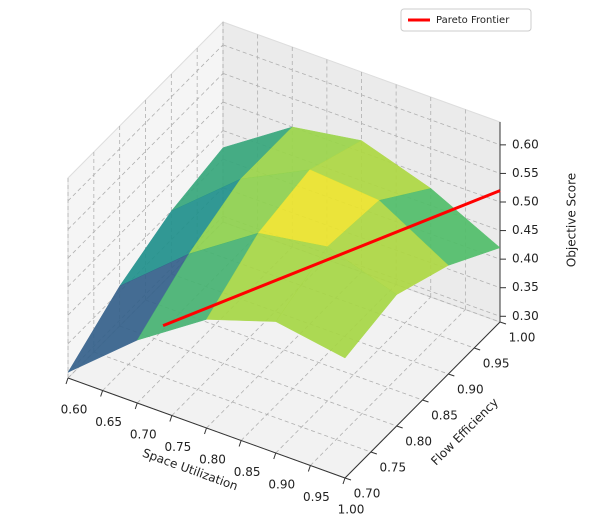 This screenshot has width=606, height=520. Describe the element at coordinates (464, 431) in the screenshot. I see `y-axis-label: Flow Efficiency` at that location.